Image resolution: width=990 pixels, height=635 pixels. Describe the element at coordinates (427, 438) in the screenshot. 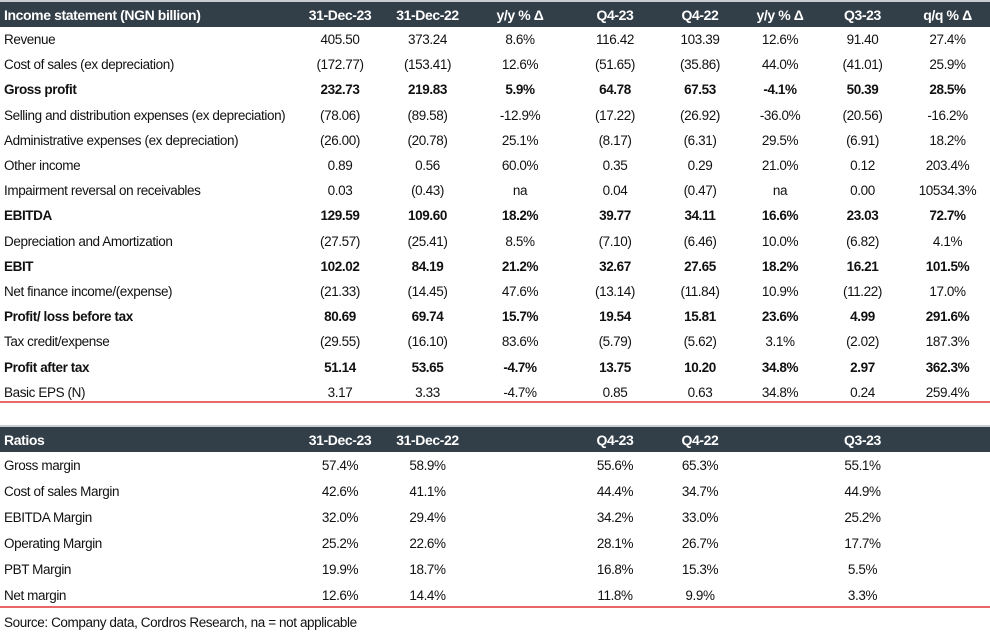

I see `column-header: 31-Dec-22` at that location.